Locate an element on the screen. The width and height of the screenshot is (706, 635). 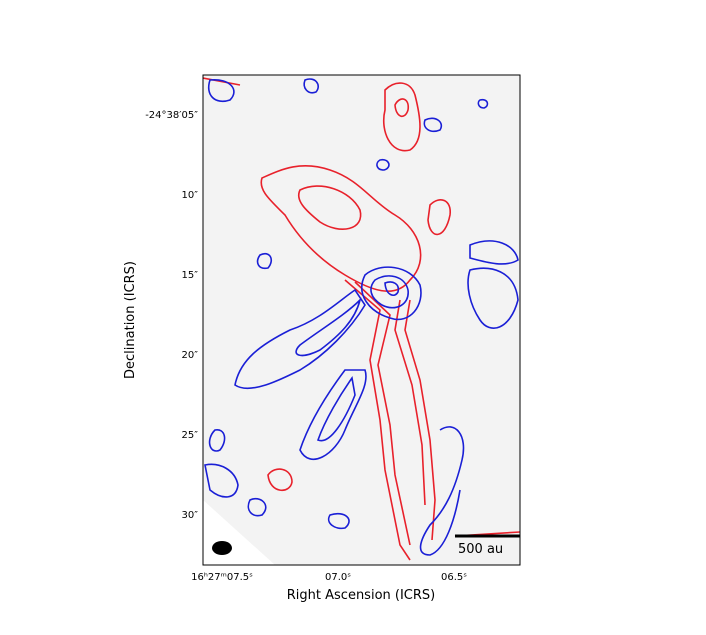
y-ticks: -24°38′05″ 10″ 15″ 20″ 25″ 30″ is located at coordinates (171, 315).